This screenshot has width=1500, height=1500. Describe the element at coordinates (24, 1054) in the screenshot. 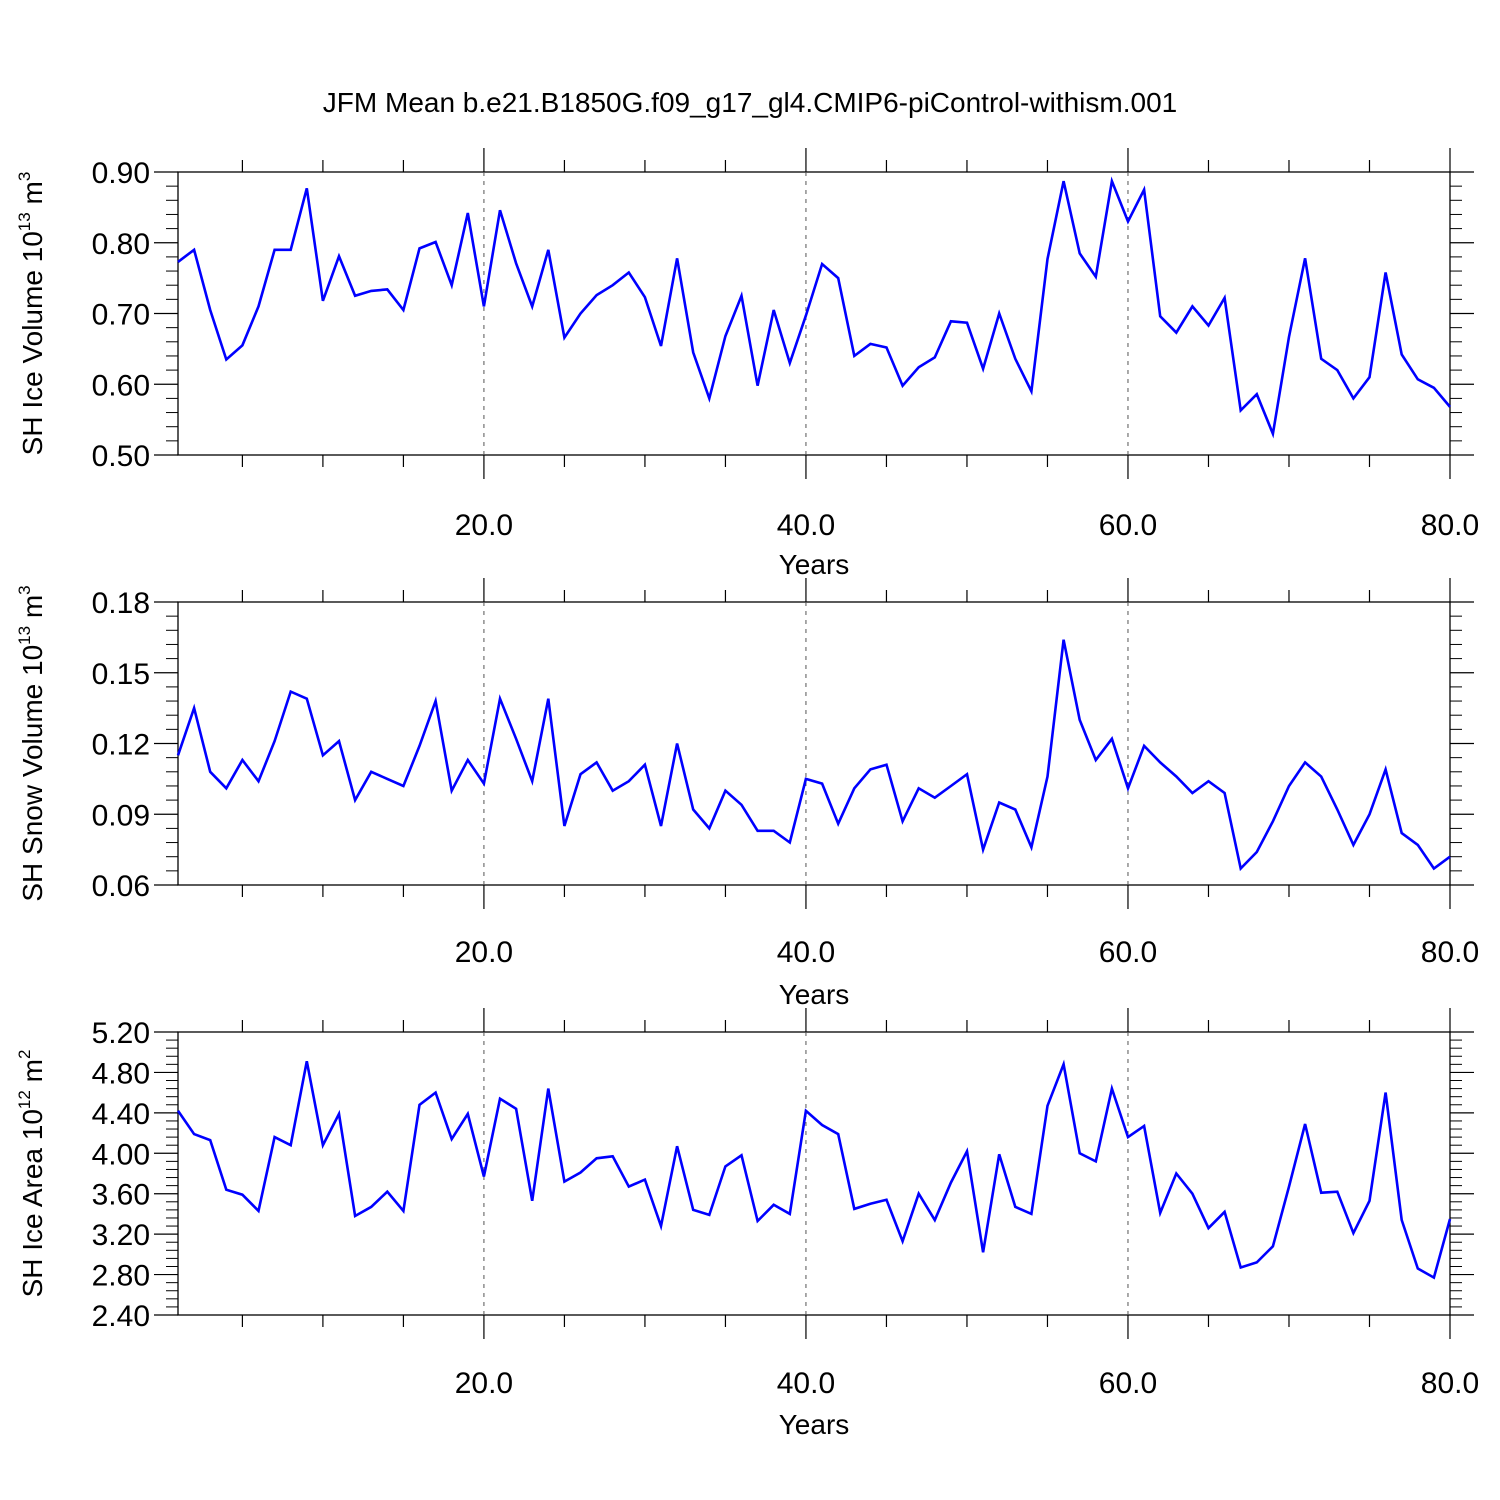

I see `y-axis-label-superscript: 2` at that location.